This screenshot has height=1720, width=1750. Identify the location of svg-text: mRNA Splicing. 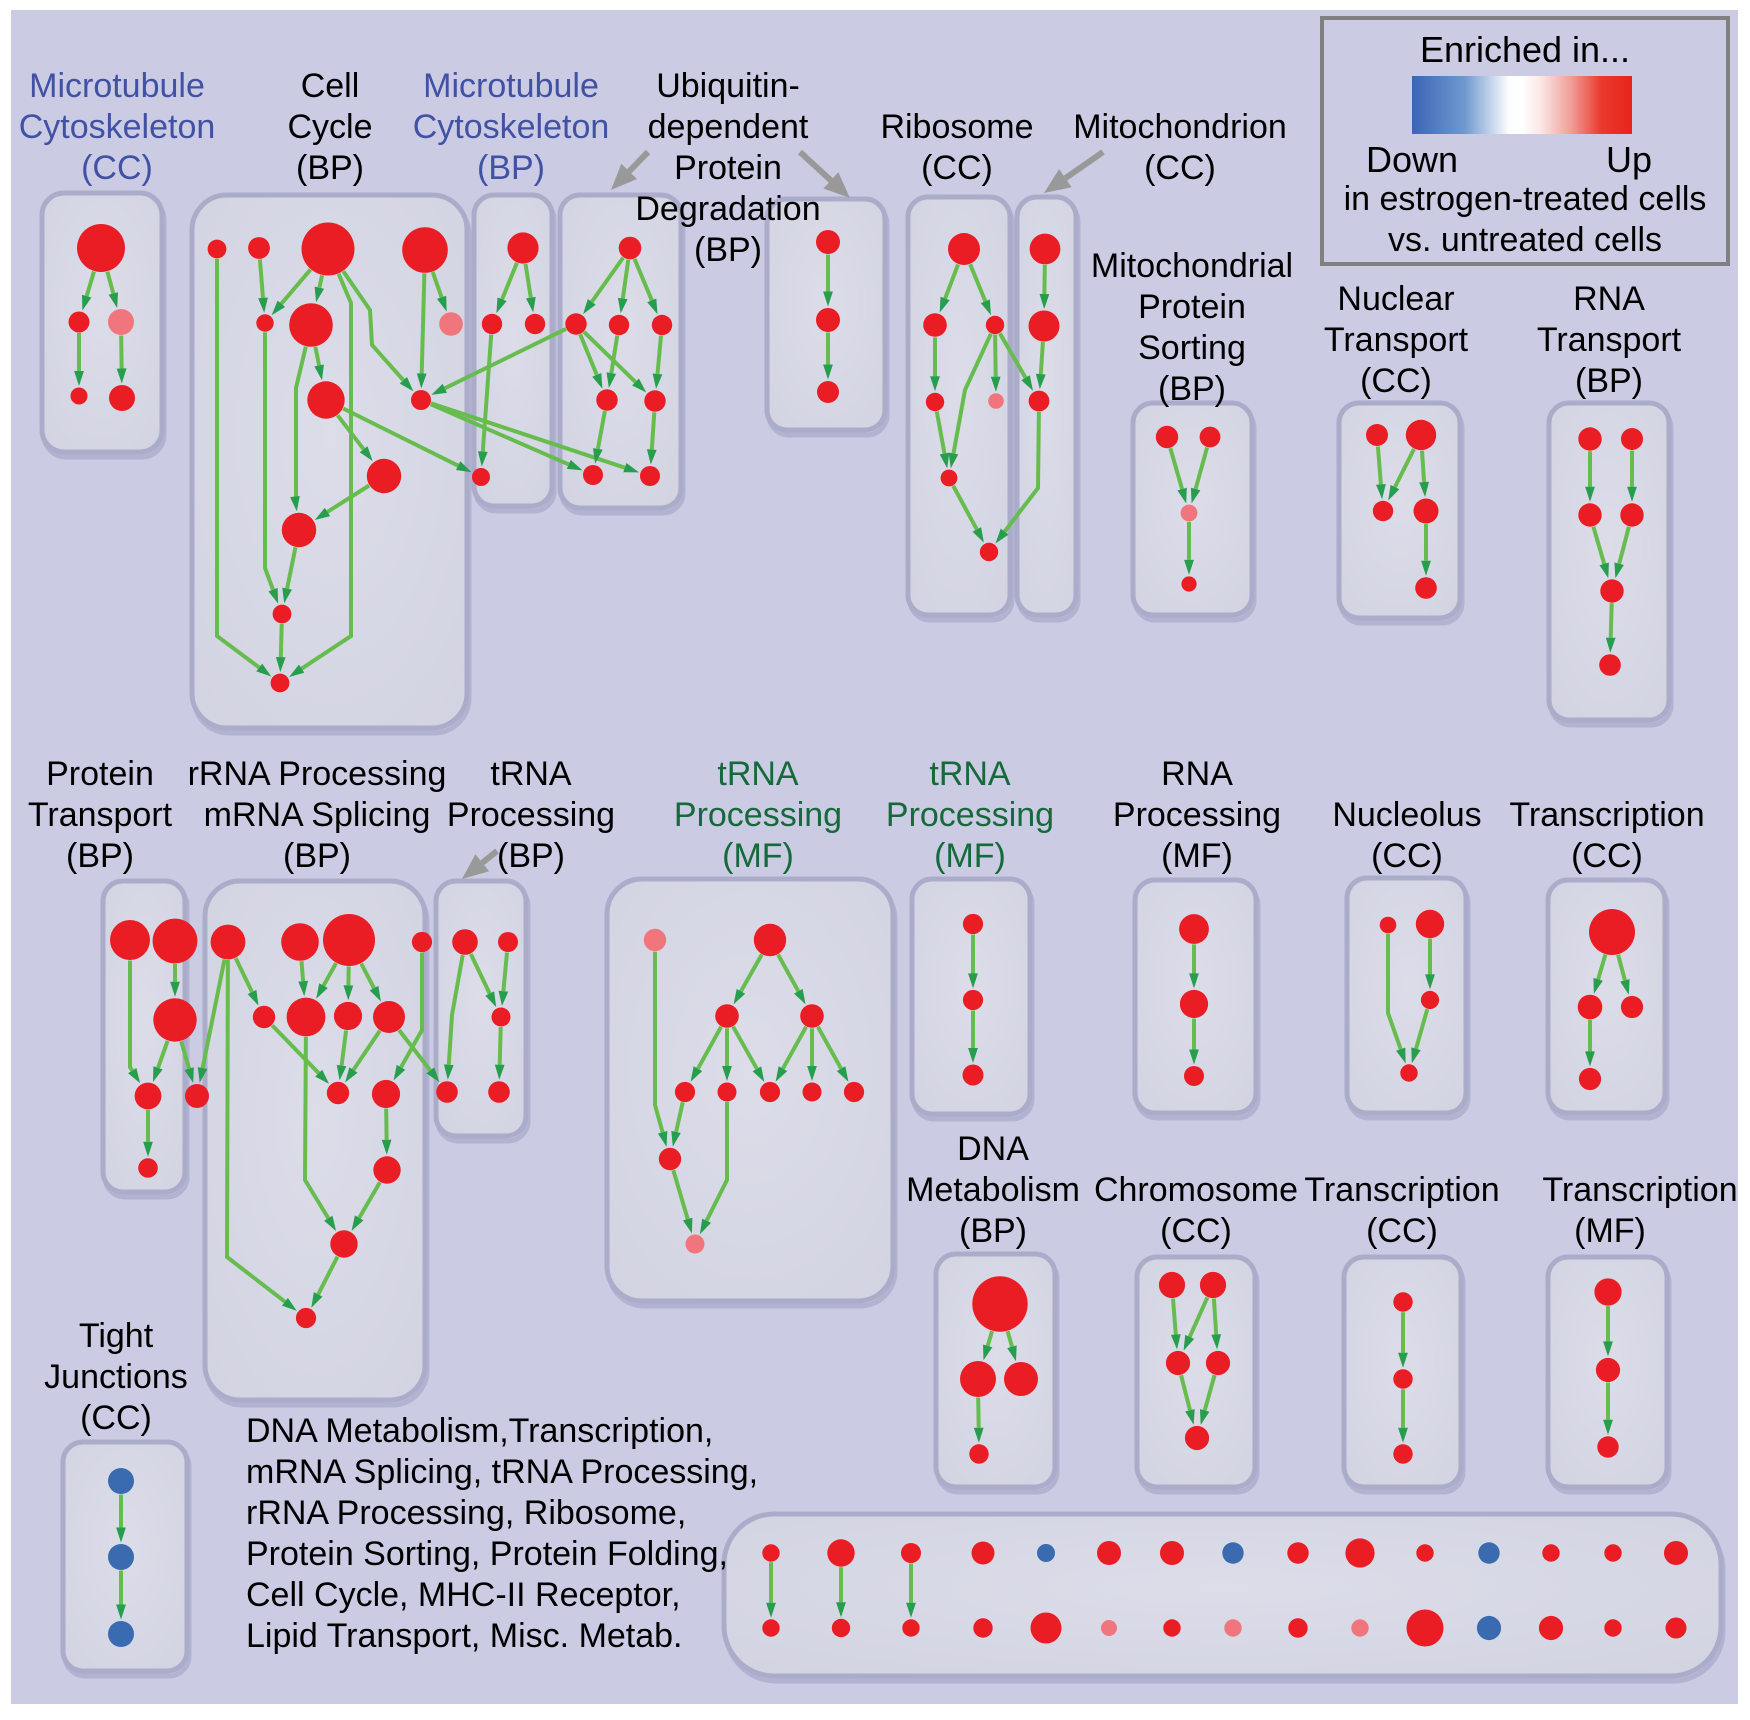
(317, 815).